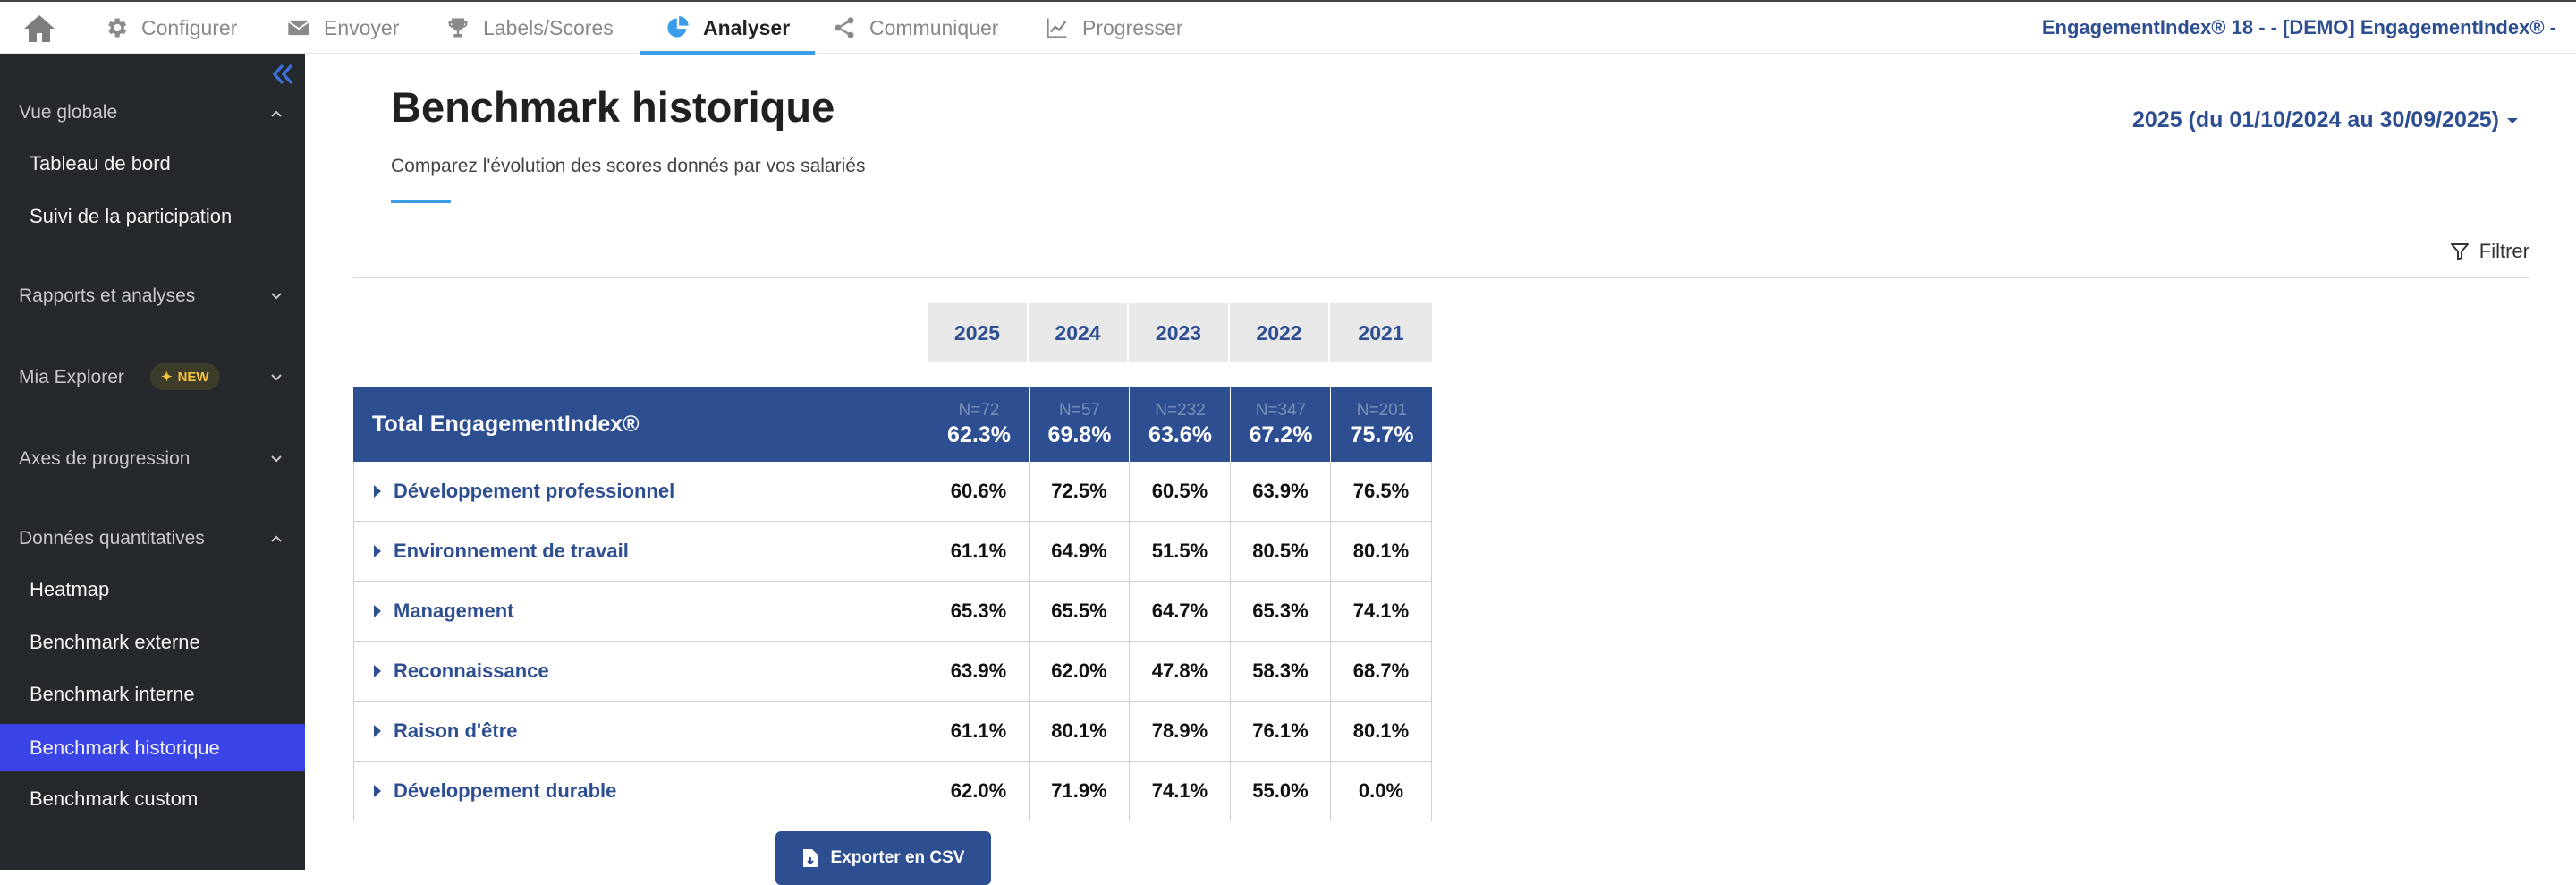 The width and height of the screenshot is (2576, 885). What do you see at coordinates (112, 538) in the screenshot?
I see `section-donnees-quantitatives: Données quantitatives` at bounding box center [112, 538].